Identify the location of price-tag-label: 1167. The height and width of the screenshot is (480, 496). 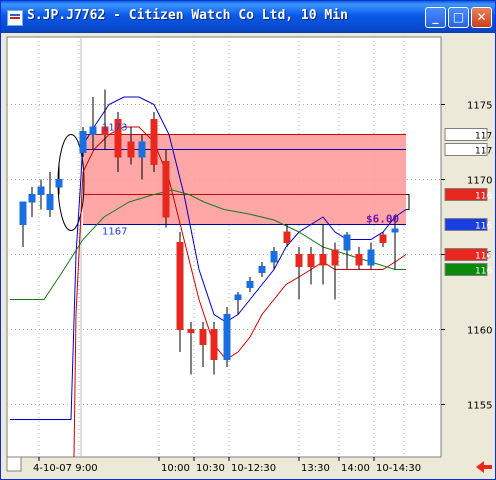
(484, 227).